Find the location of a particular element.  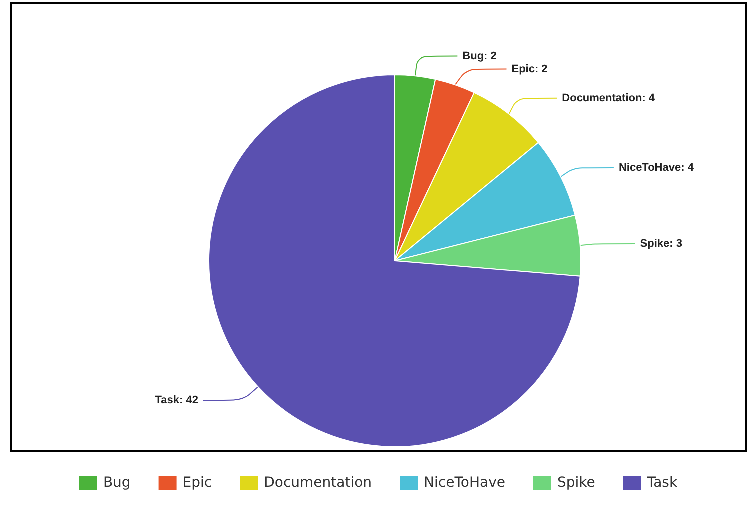

data-label: Task: 42 is located at coordinates (176, 400).